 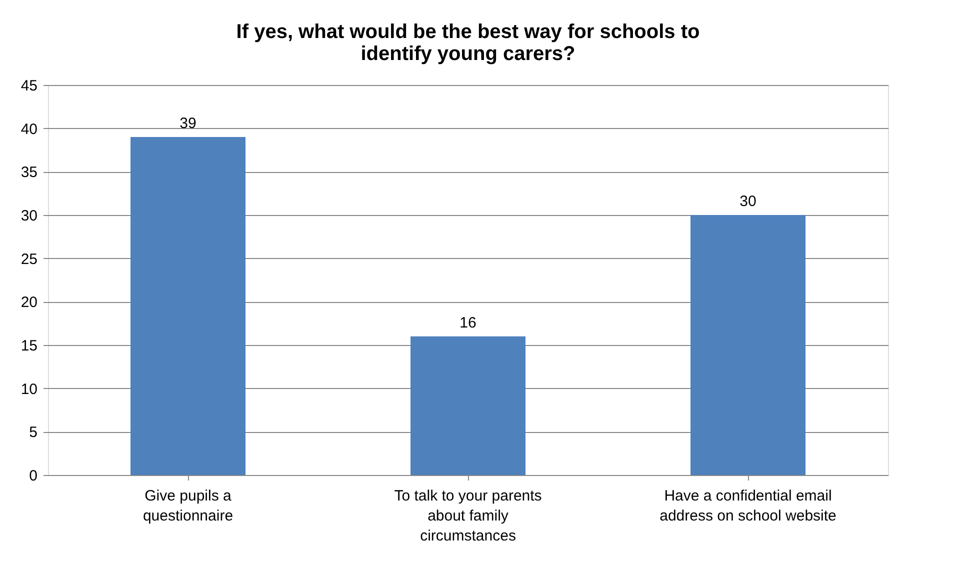 I want to click on data-label: 30, so click(x=748, y=201).